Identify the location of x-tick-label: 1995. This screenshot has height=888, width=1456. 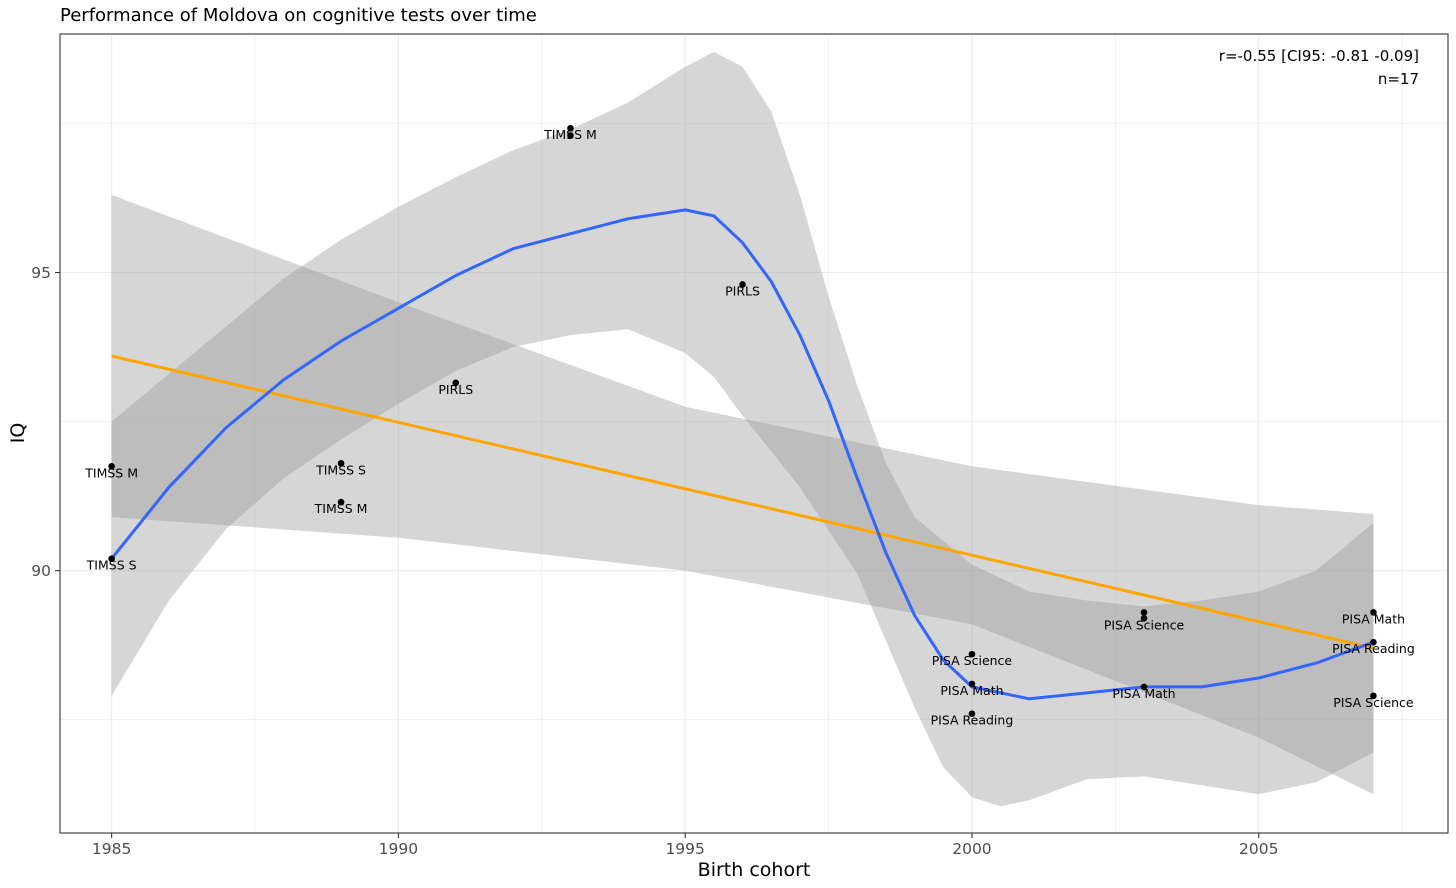
(684, 849).